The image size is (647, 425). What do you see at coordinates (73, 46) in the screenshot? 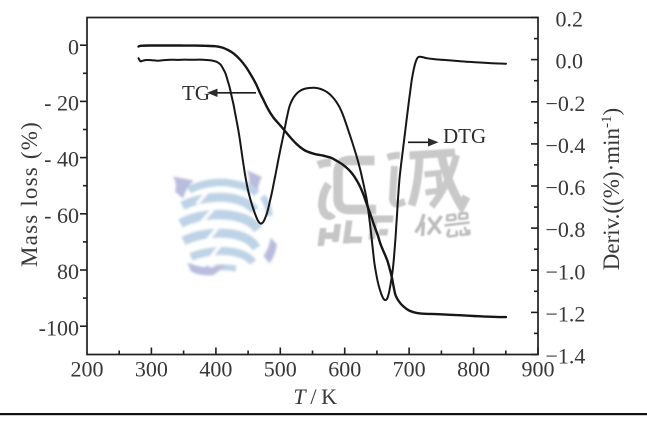
I see `svg-text: 0` at bounding box center [73, 46].